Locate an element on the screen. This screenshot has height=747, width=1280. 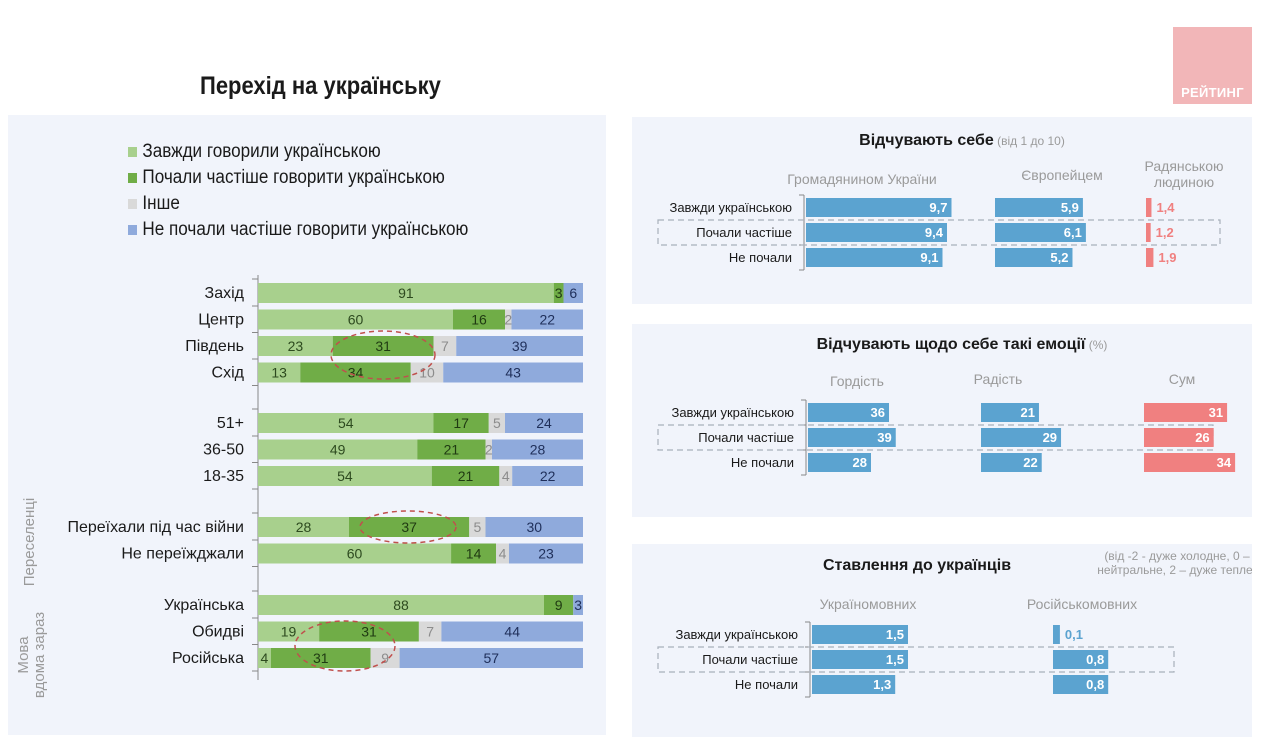
data-label: 29 is located at coordinates (1050, 437).